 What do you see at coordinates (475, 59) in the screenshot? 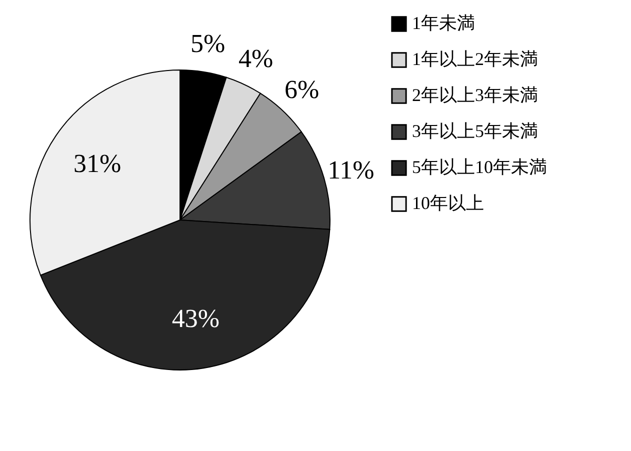
I see `legend-label: 1年以上2年未満` at bounding box center [475, 59].